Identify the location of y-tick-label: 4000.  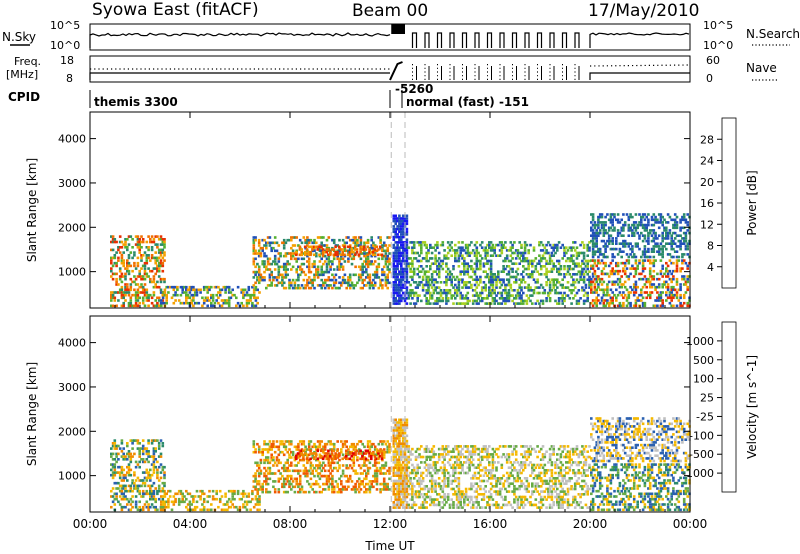
(72, 139).